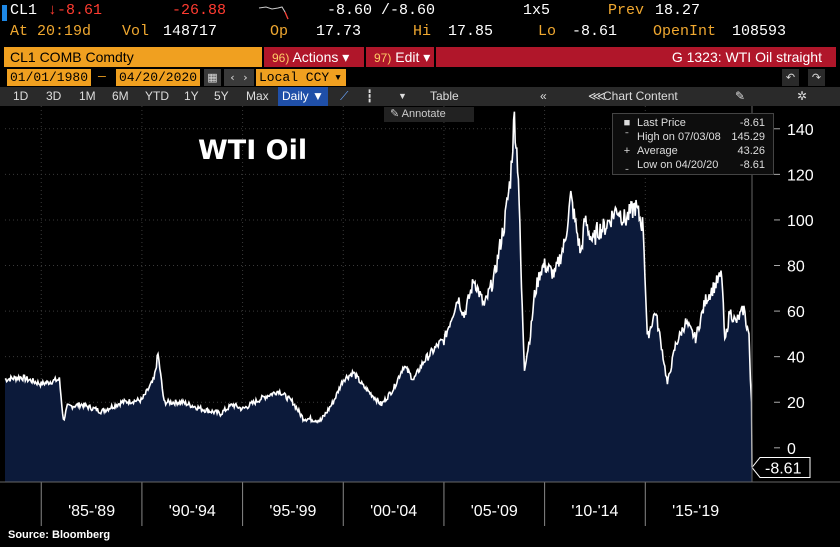  I want to click on y-tick-label: 120, so click(800, 175).